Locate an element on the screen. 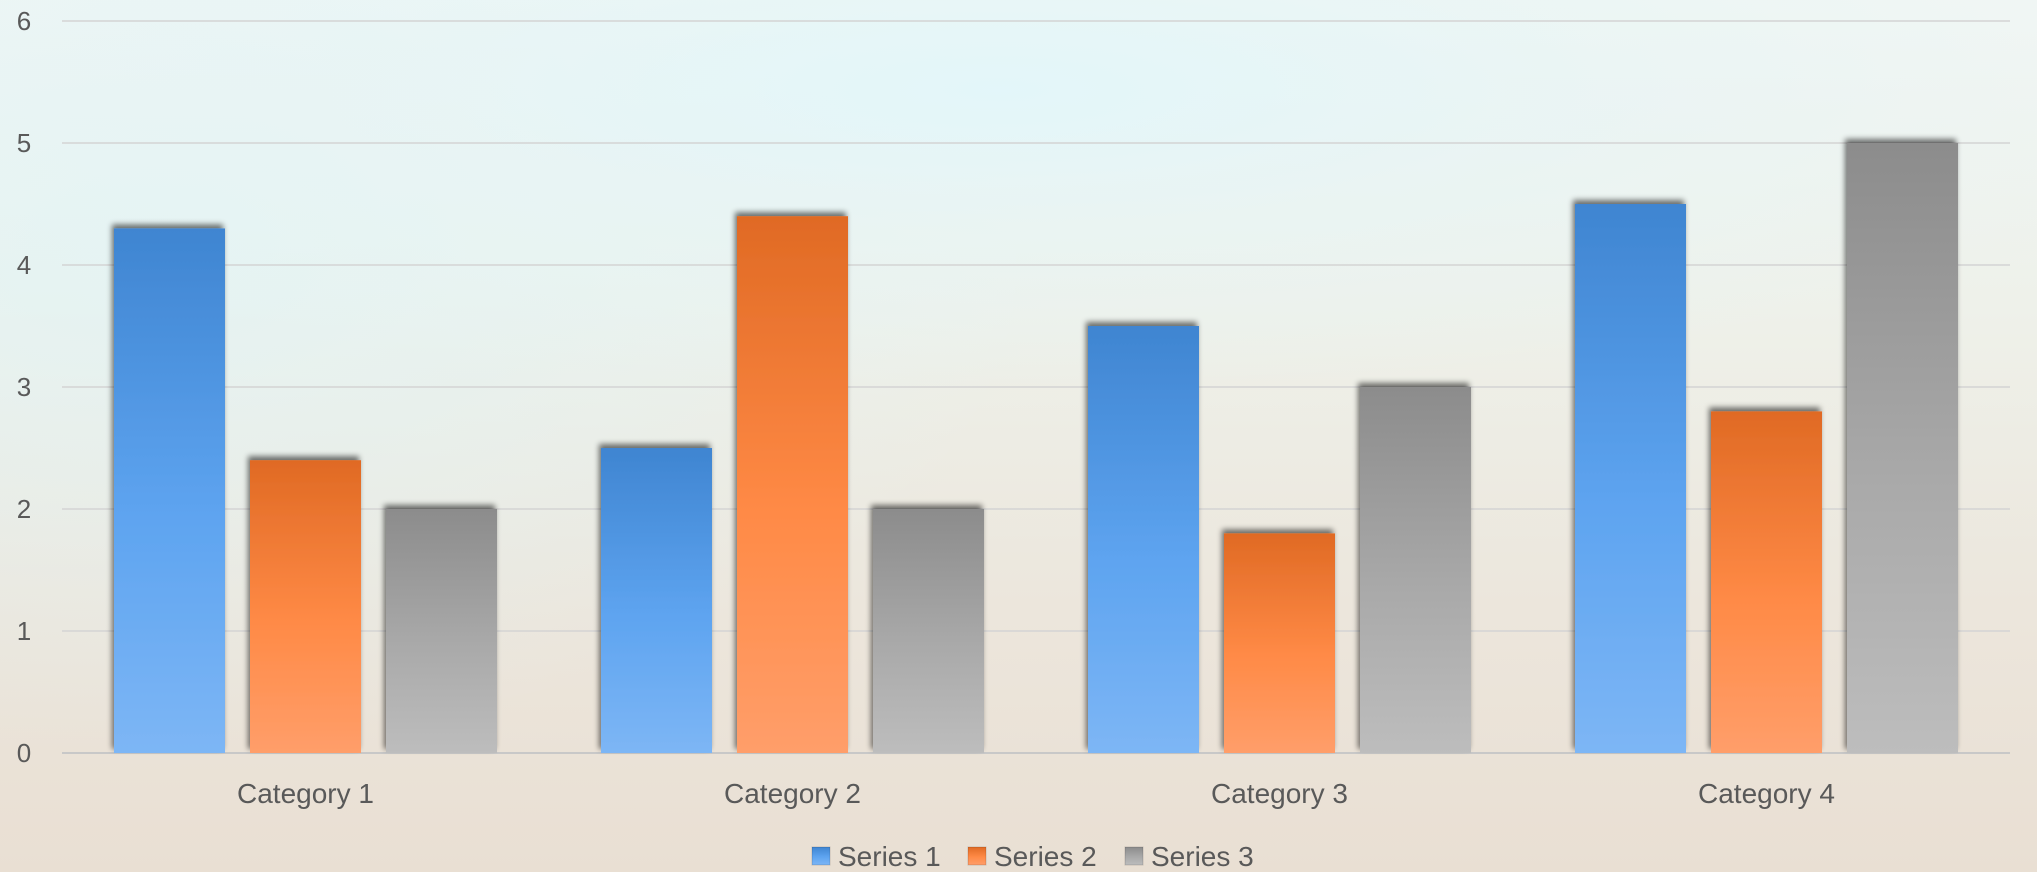 Image resolution: width=2037 pixels, height=872 pixels. x-category-label: Category 4 is located at coordinates (1766, 793).